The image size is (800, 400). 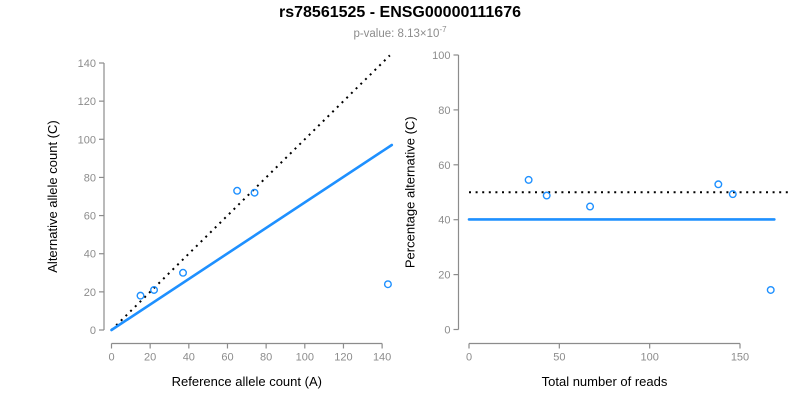 What do you see at coordinates (418, 33) in the screenshot?
I see `pvalue-mantissa: 8.13×10` at bounding box center [418, 33].